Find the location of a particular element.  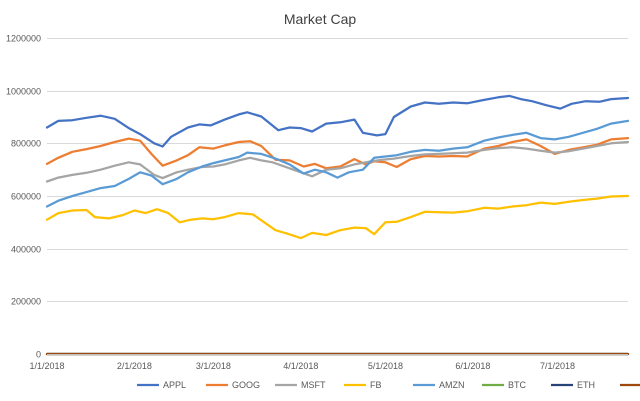

y-tick-label: 600000 is located at coordinates (26, 197).